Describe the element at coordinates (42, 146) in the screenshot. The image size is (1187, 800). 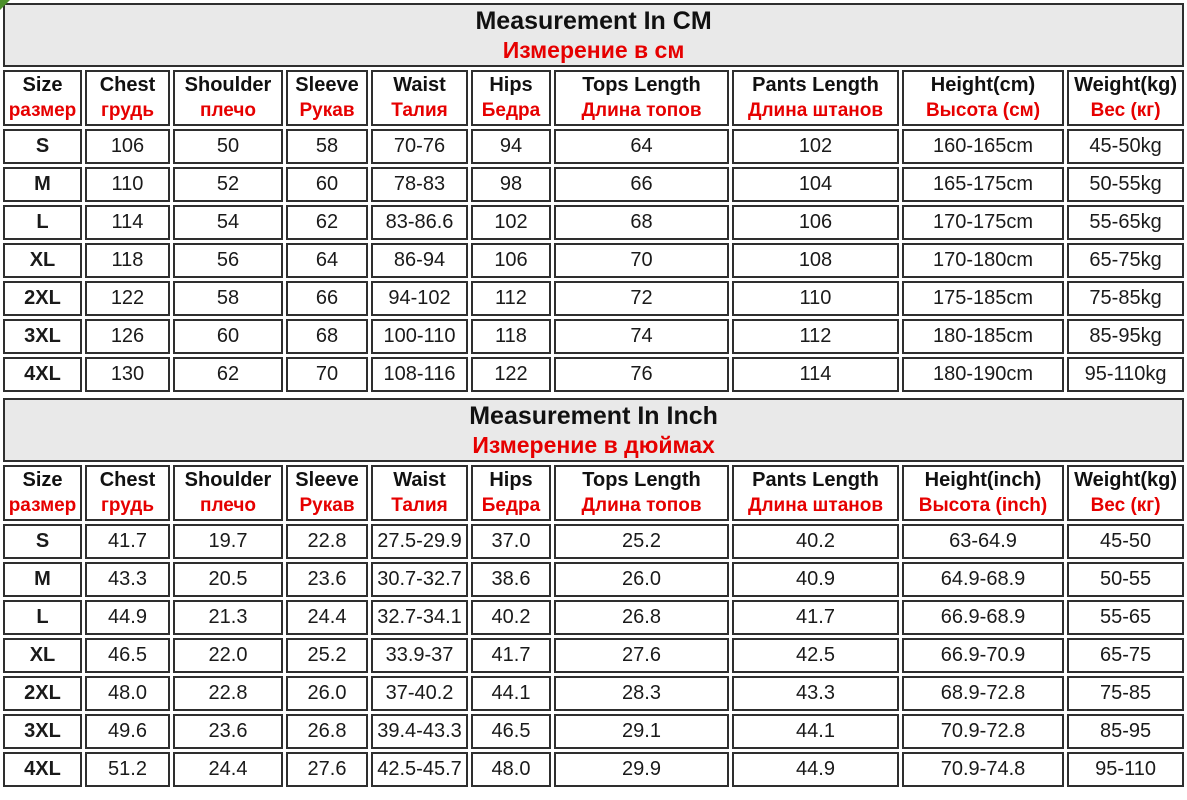
I see `size-label-cell: S` at that location.